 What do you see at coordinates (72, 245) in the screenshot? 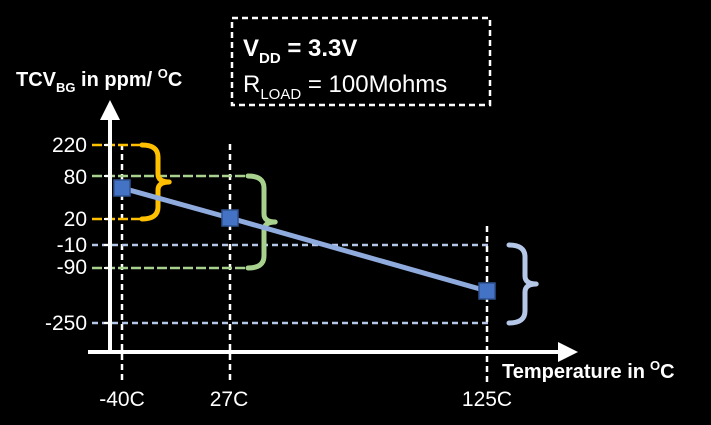
I see `y-tick-label: -10` at bounding box center [72, 245].